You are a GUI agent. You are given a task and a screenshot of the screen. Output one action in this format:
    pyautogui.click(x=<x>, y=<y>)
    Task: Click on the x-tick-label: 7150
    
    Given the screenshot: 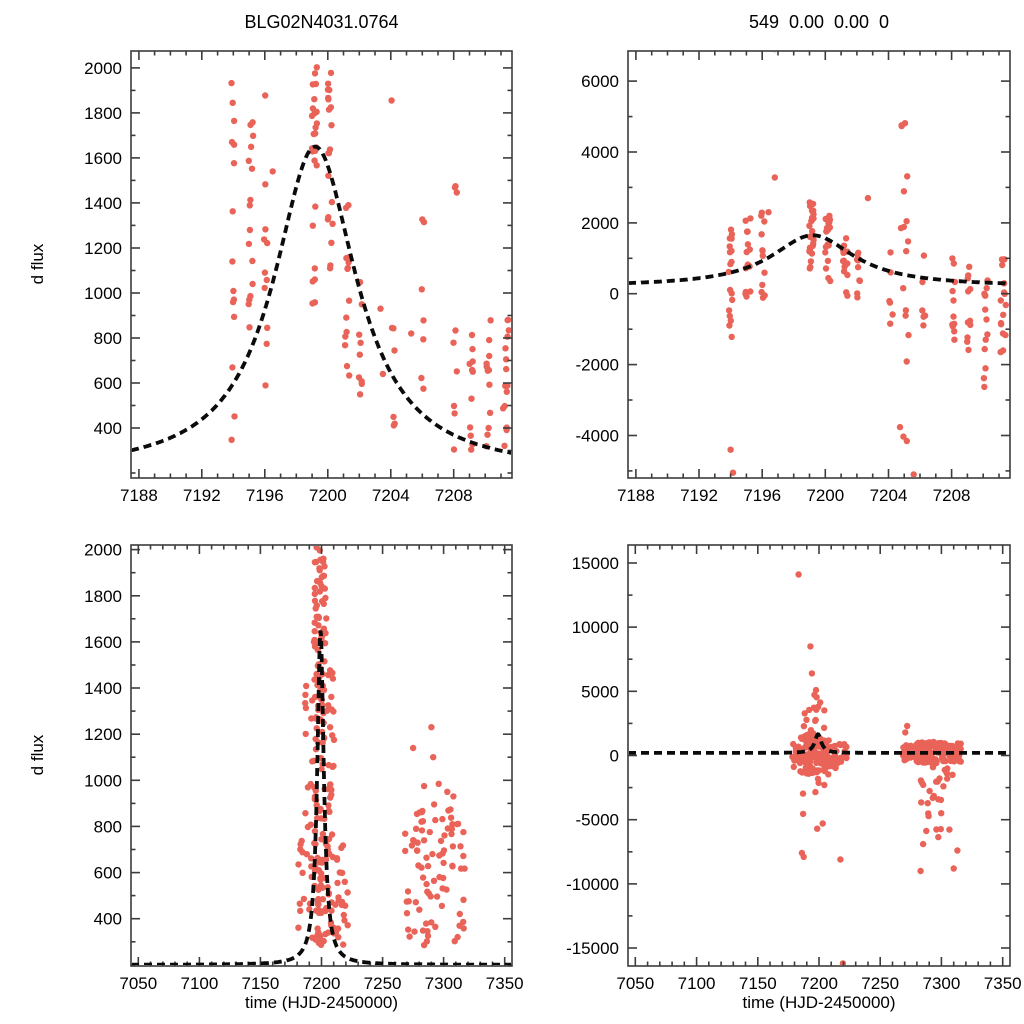 What is the action you would take?
    pyautogui.click(x=758, y=983)
    